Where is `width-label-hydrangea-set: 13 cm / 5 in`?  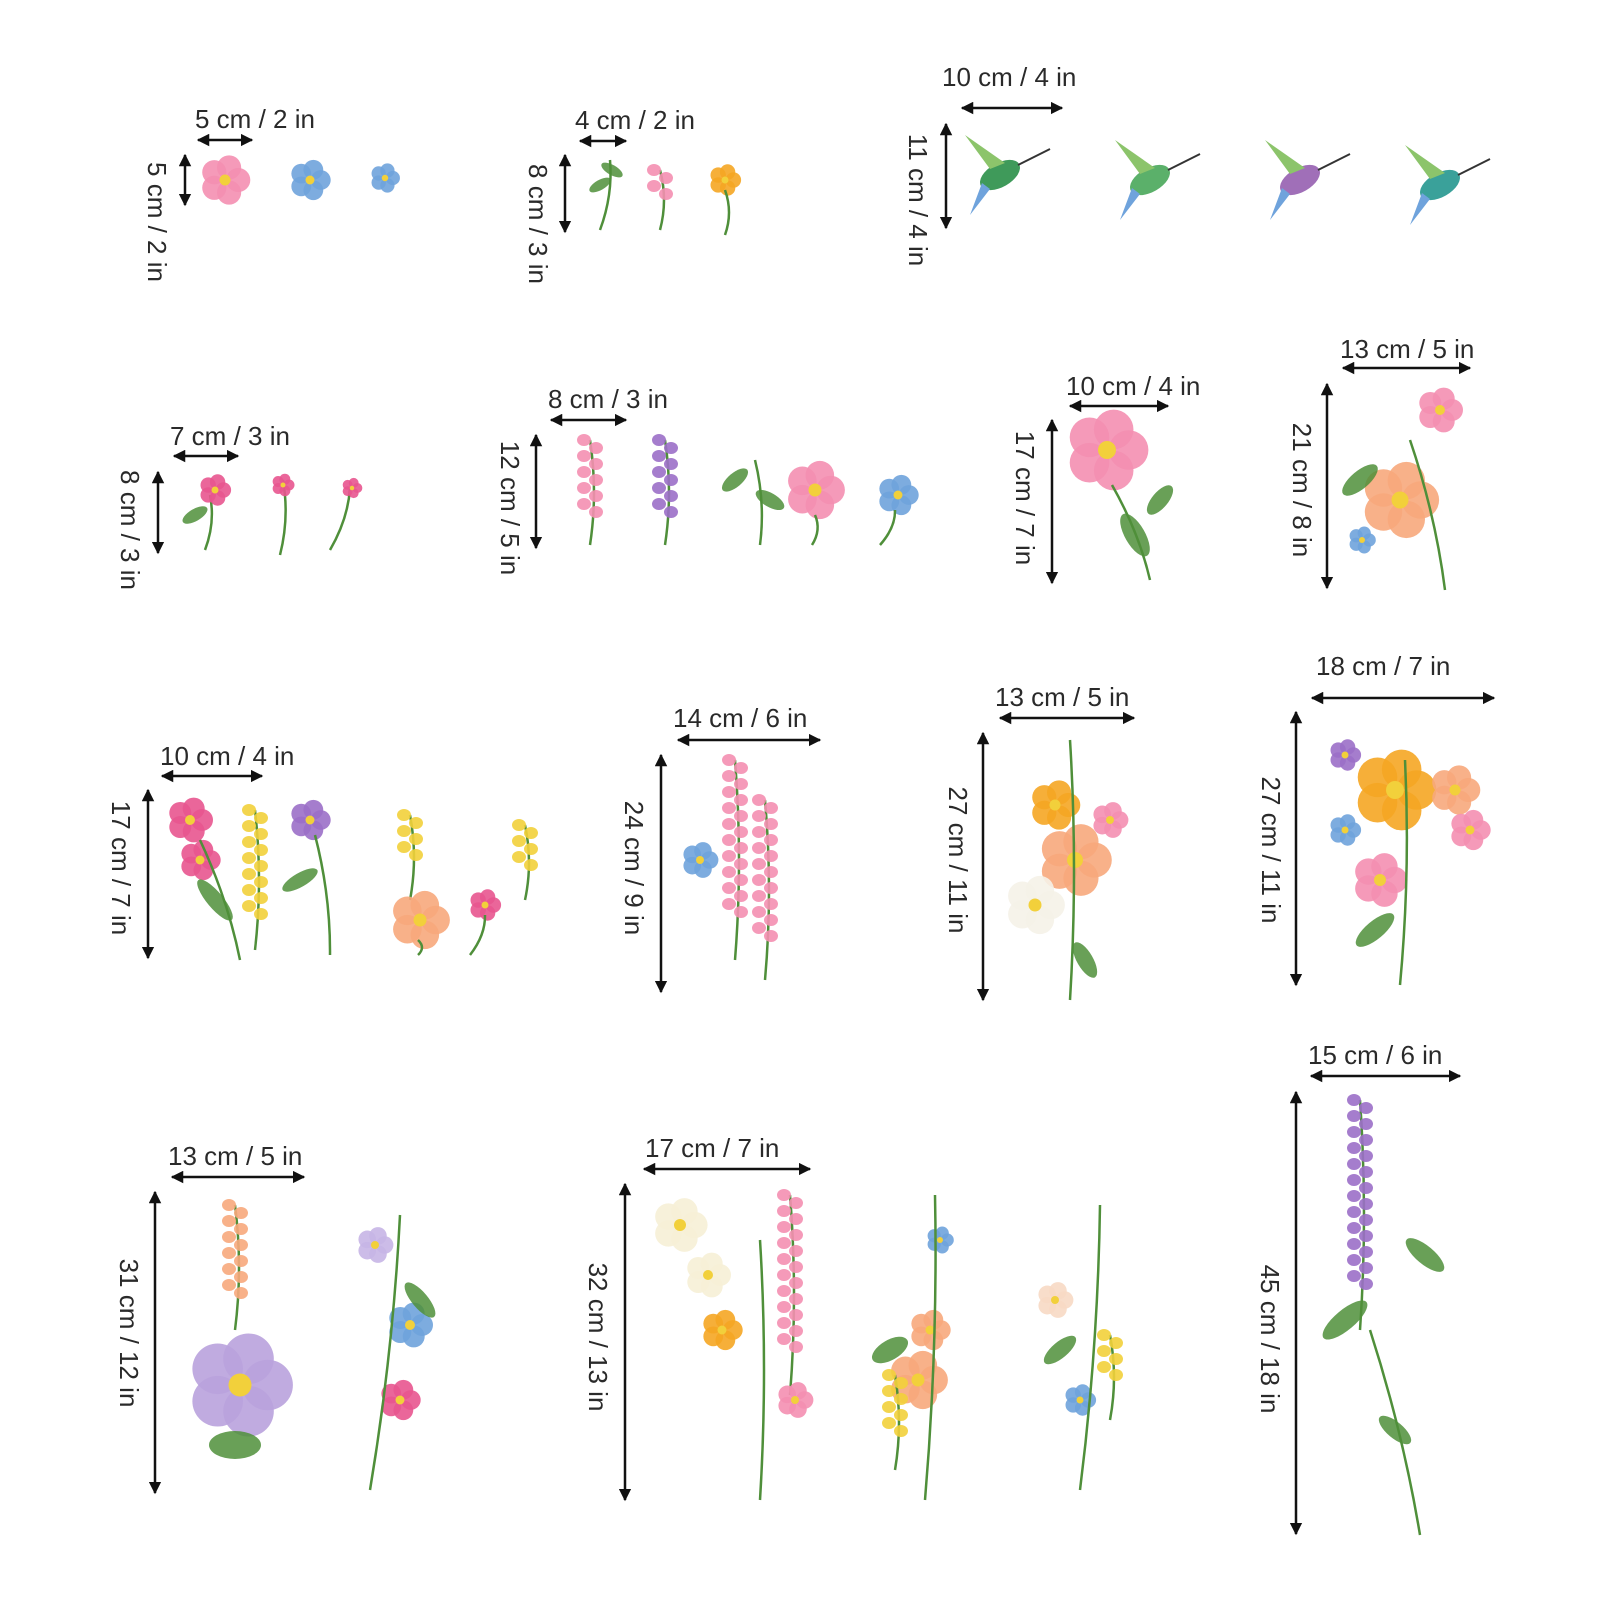 width-label-hydrangea-set: 13 cm / 5 in is located at coordinates (235, 1156).